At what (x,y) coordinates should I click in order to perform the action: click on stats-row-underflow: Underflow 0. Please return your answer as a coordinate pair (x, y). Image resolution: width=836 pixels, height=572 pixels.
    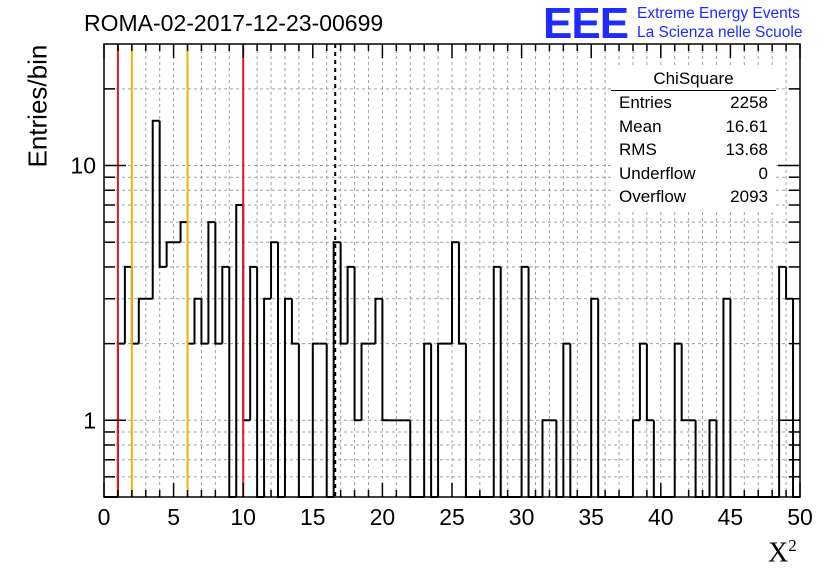
    Looking at the image, I should click on (693, 174).